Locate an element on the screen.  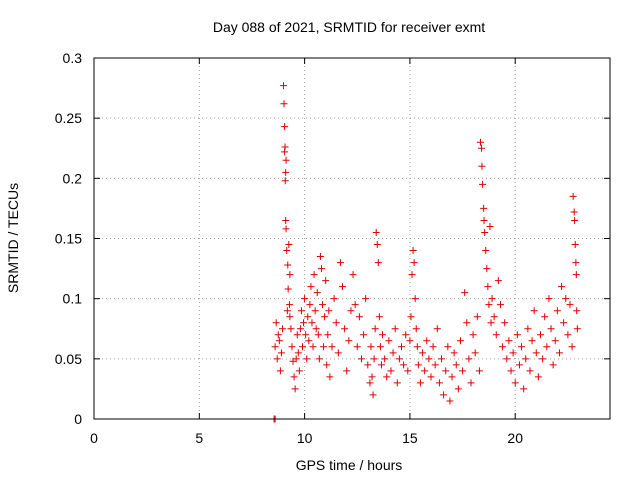
y-axis-title: SRMTID / TECUs is located at coordinates (13, 238).